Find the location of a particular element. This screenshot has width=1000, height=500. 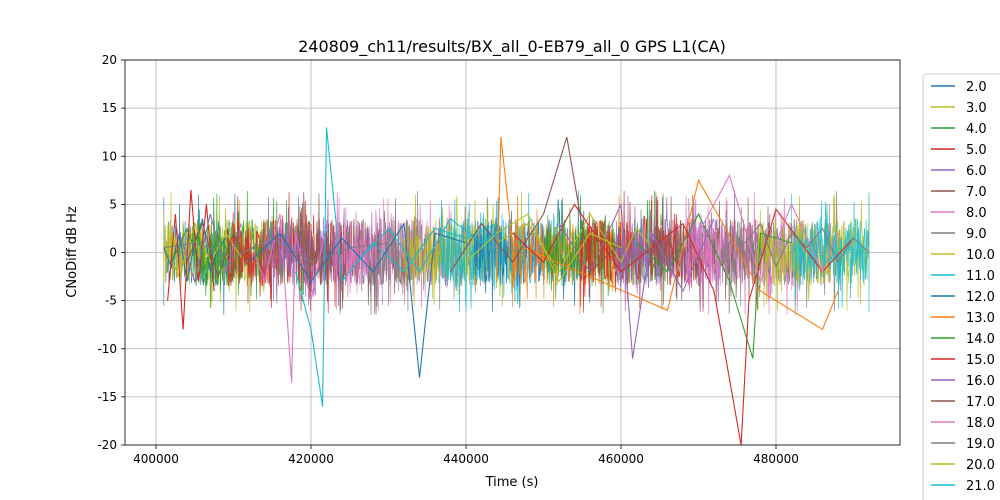

y-tick-label: -15 is located at coordinates (107, 397).